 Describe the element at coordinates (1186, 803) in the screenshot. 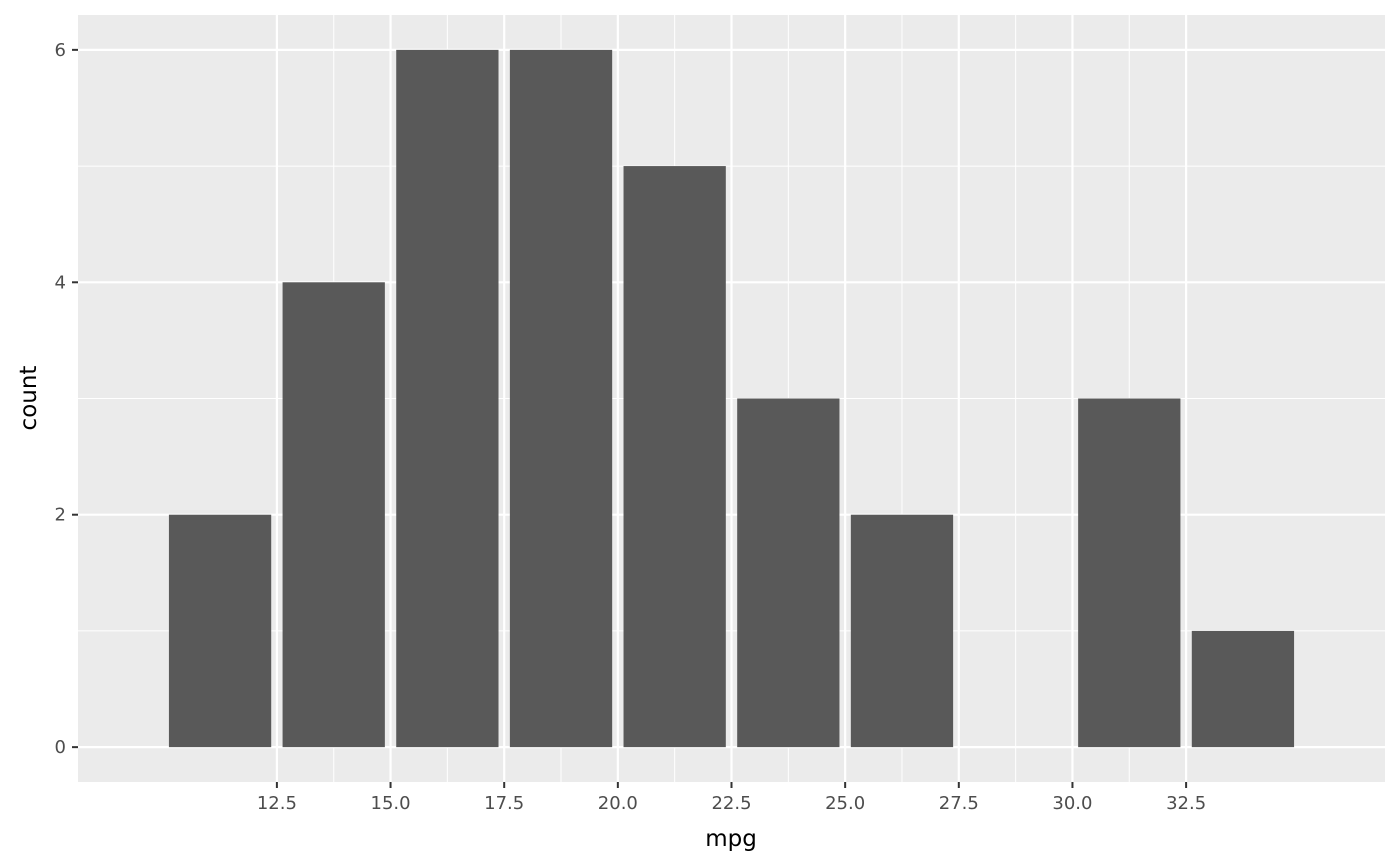

I see `x-tick-label: 32.5` at that location.